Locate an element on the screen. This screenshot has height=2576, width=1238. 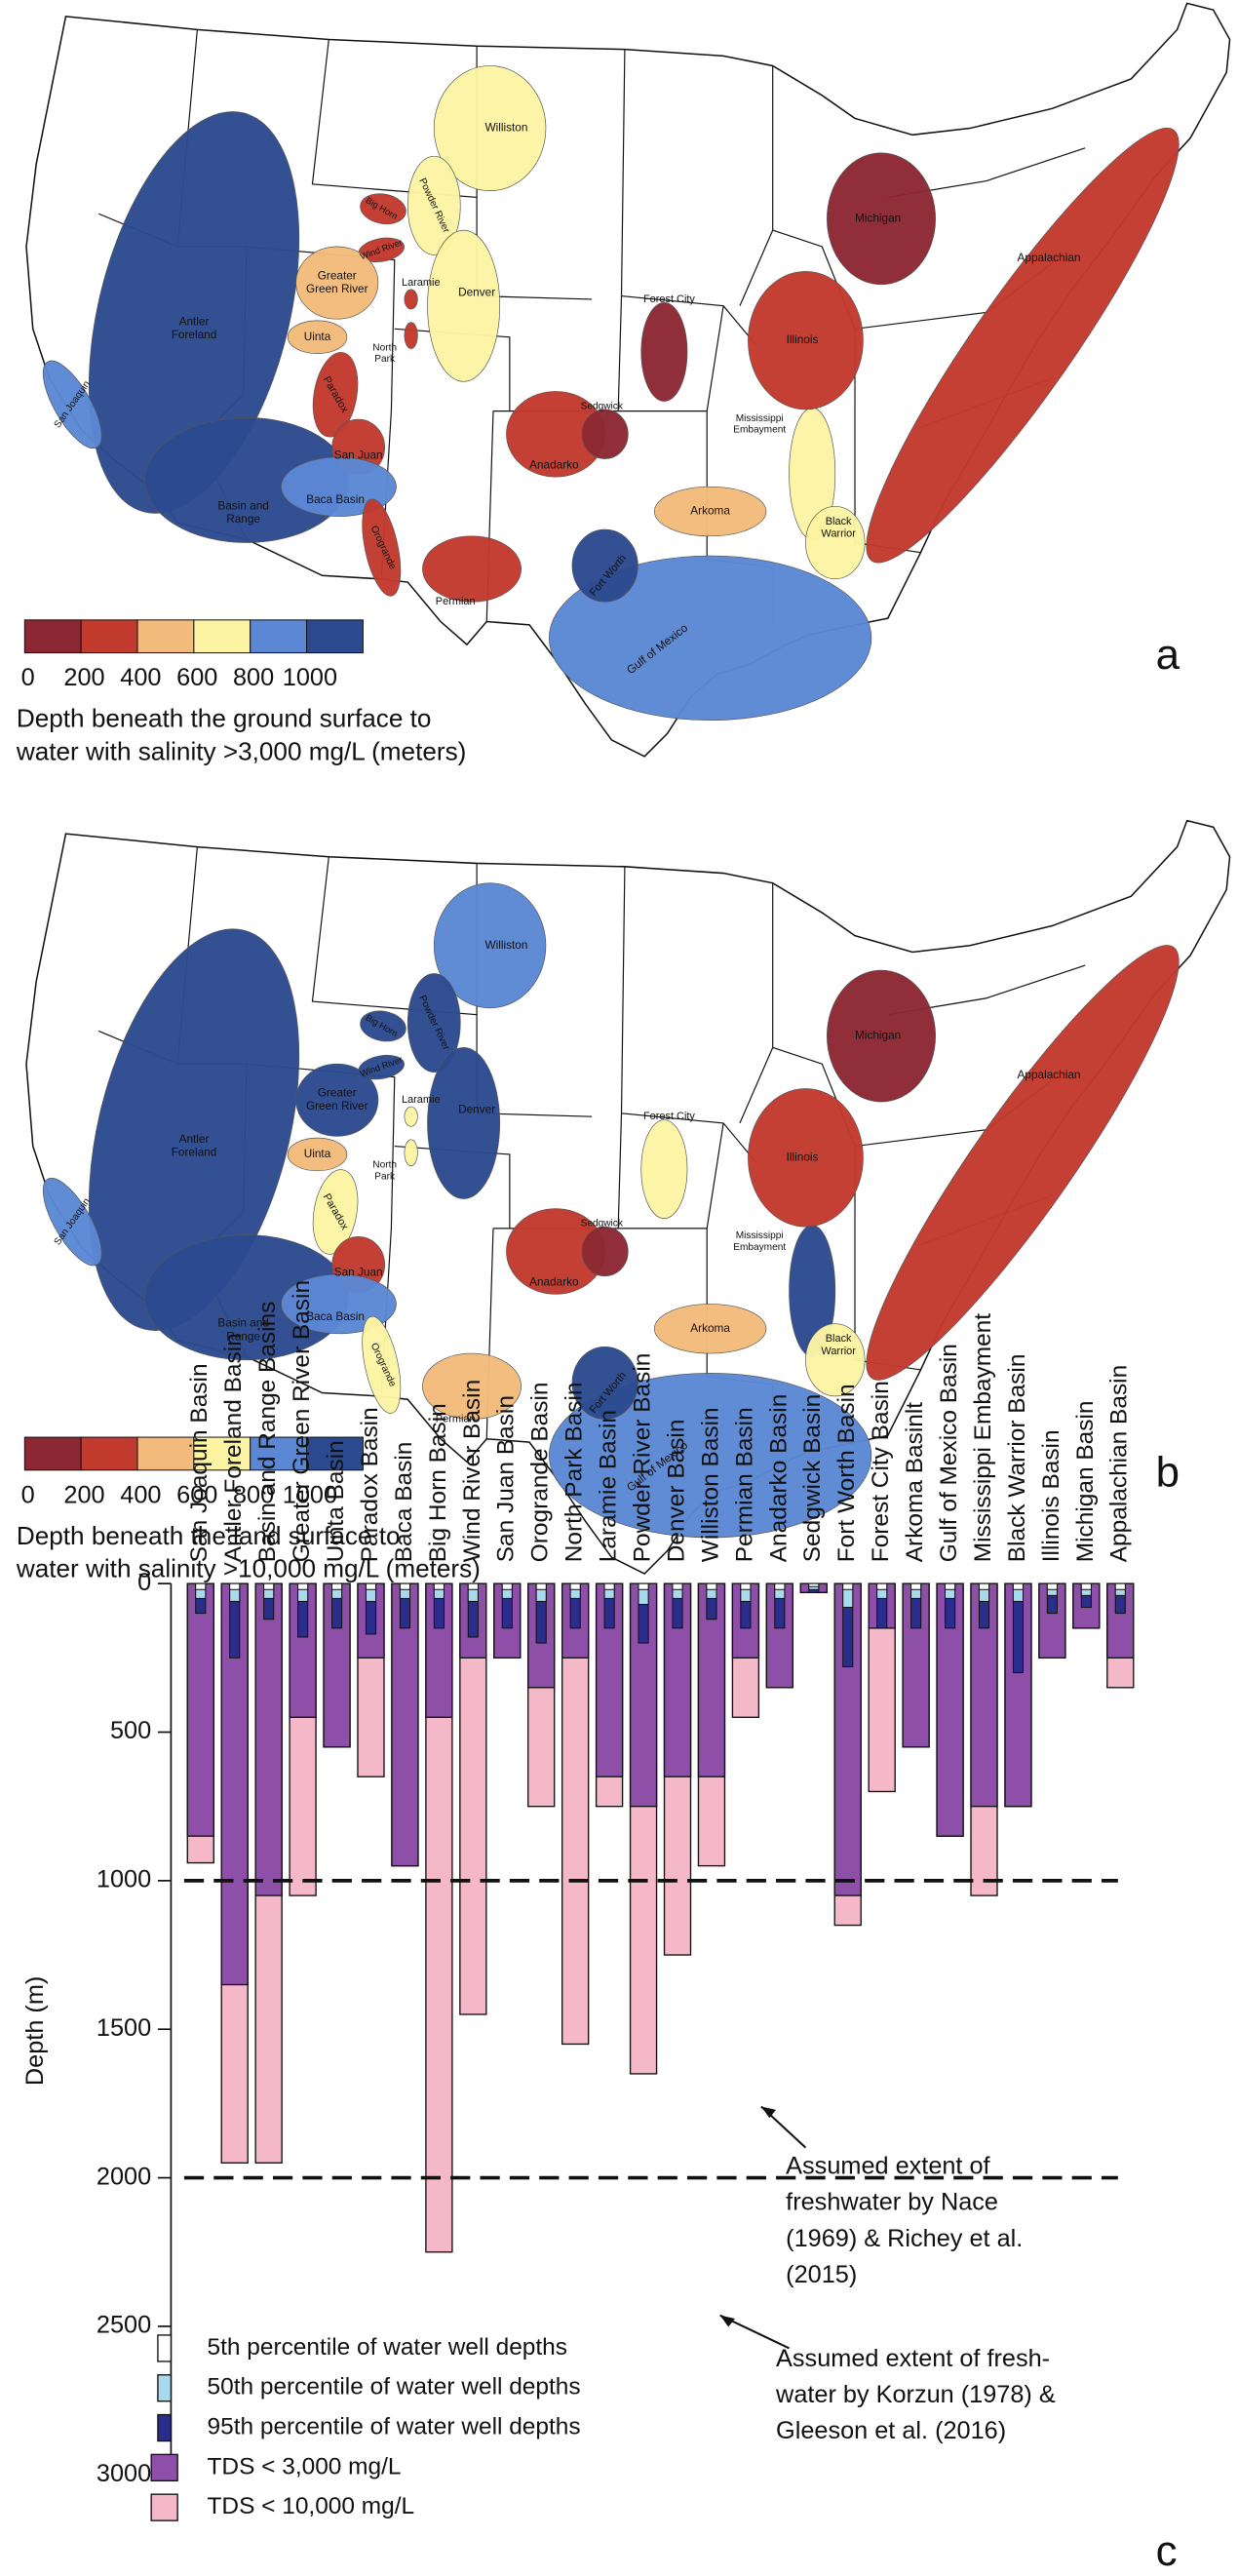
basin-label: San Juan is located at coordinates (358, 454).